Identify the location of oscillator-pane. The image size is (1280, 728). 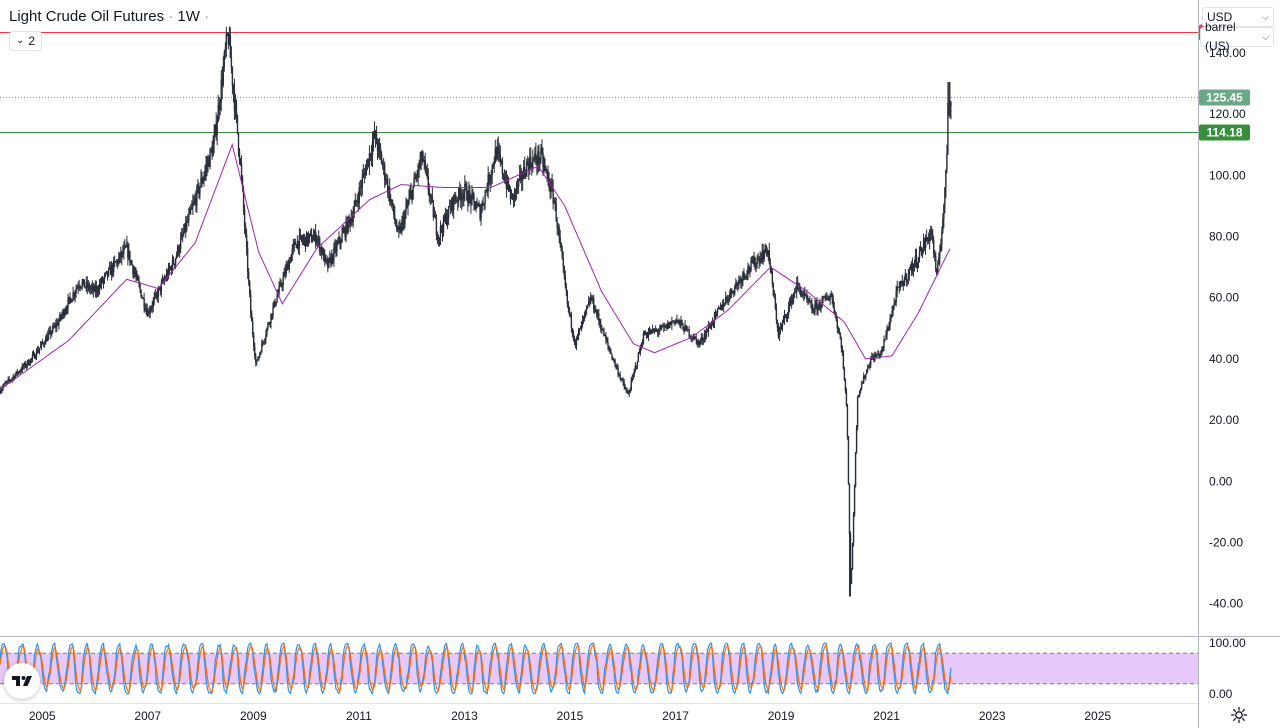
(599, 669).